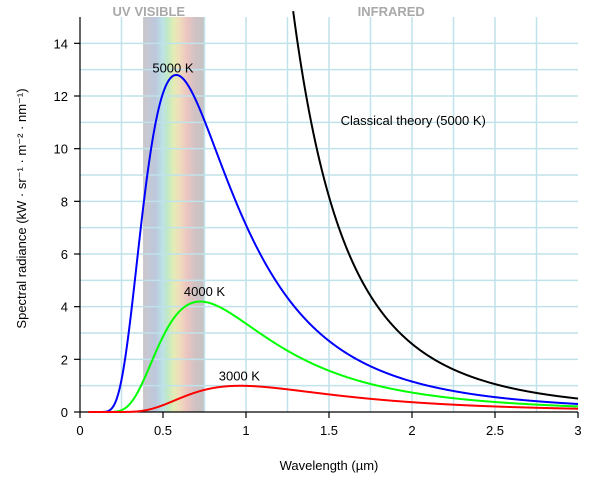 This screenshot has width=600, height=479. I want to click on y-tick-label: 2, so click(64, 359).